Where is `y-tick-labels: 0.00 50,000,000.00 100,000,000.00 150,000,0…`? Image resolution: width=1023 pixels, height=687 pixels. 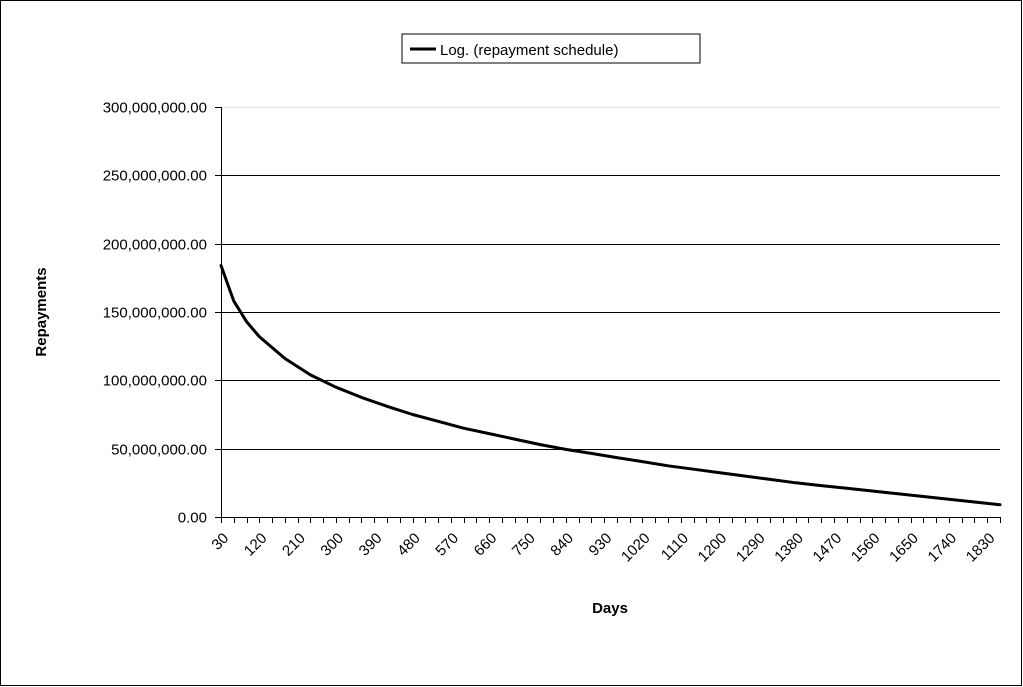 y-tick-labels: 0.00 50,000,000.00 100,000,000.00 150,000,0… is located at coordinates (155, 313).